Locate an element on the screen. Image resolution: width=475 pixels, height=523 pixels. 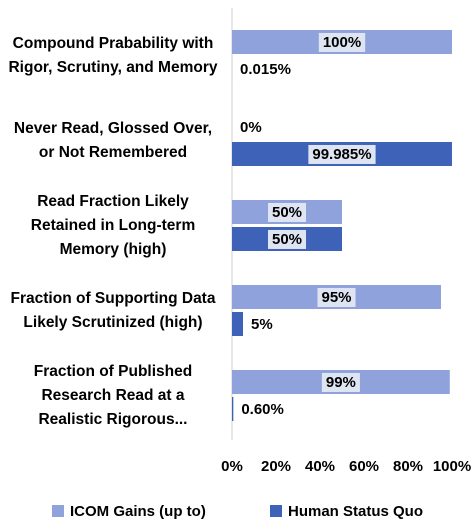
data-label: 95% is located at coordinates (336, 297).